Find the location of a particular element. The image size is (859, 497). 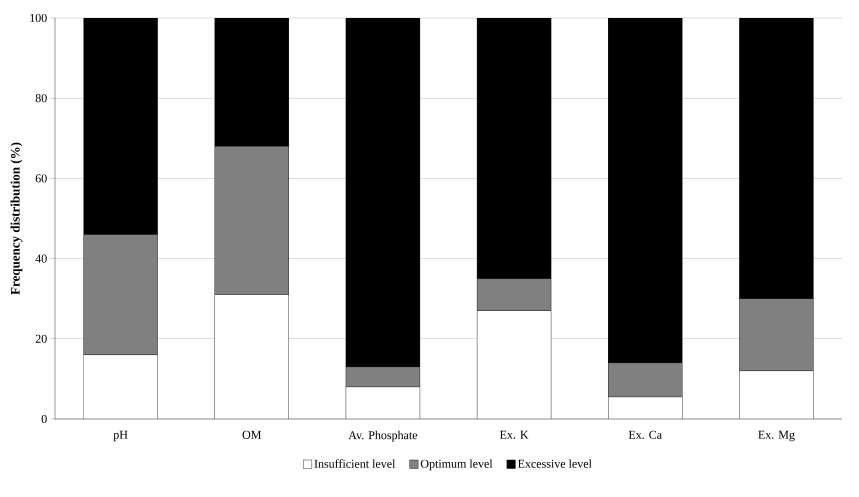

legend-label: Excessive level is located at coordinates (555, 463).